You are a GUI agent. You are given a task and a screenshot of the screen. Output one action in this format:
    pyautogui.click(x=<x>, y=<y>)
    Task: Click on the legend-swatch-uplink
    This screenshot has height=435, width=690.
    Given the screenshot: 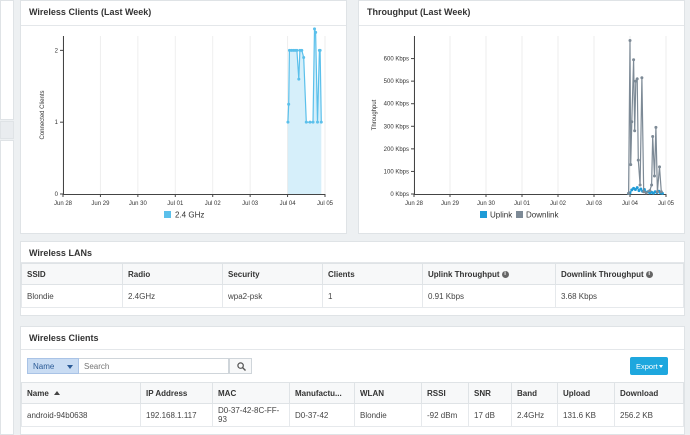 What is the action you would take?
    pyautogui.click(x=483, y=214)
    